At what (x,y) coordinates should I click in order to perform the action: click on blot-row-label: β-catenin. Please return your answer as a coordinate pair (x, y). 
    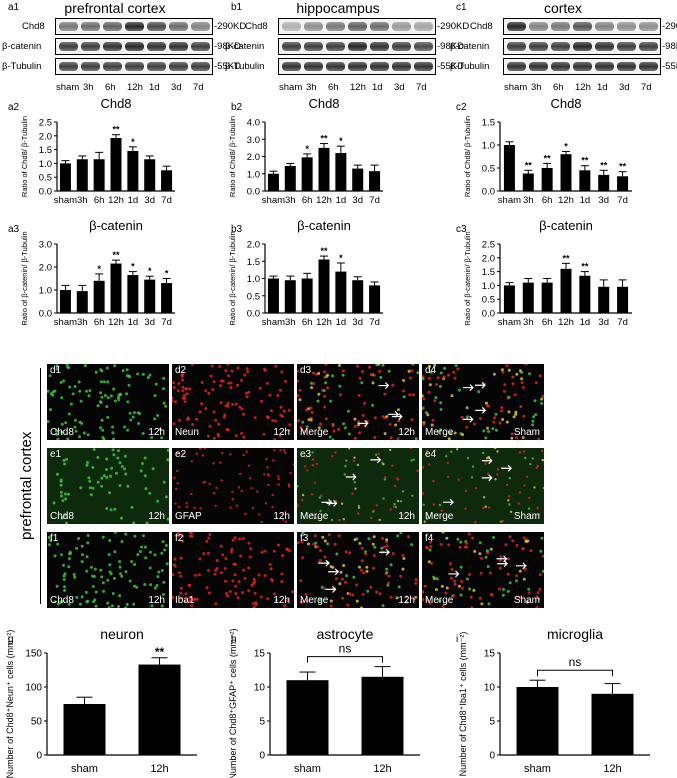
    Looking at the image, I should click on (245, 46).